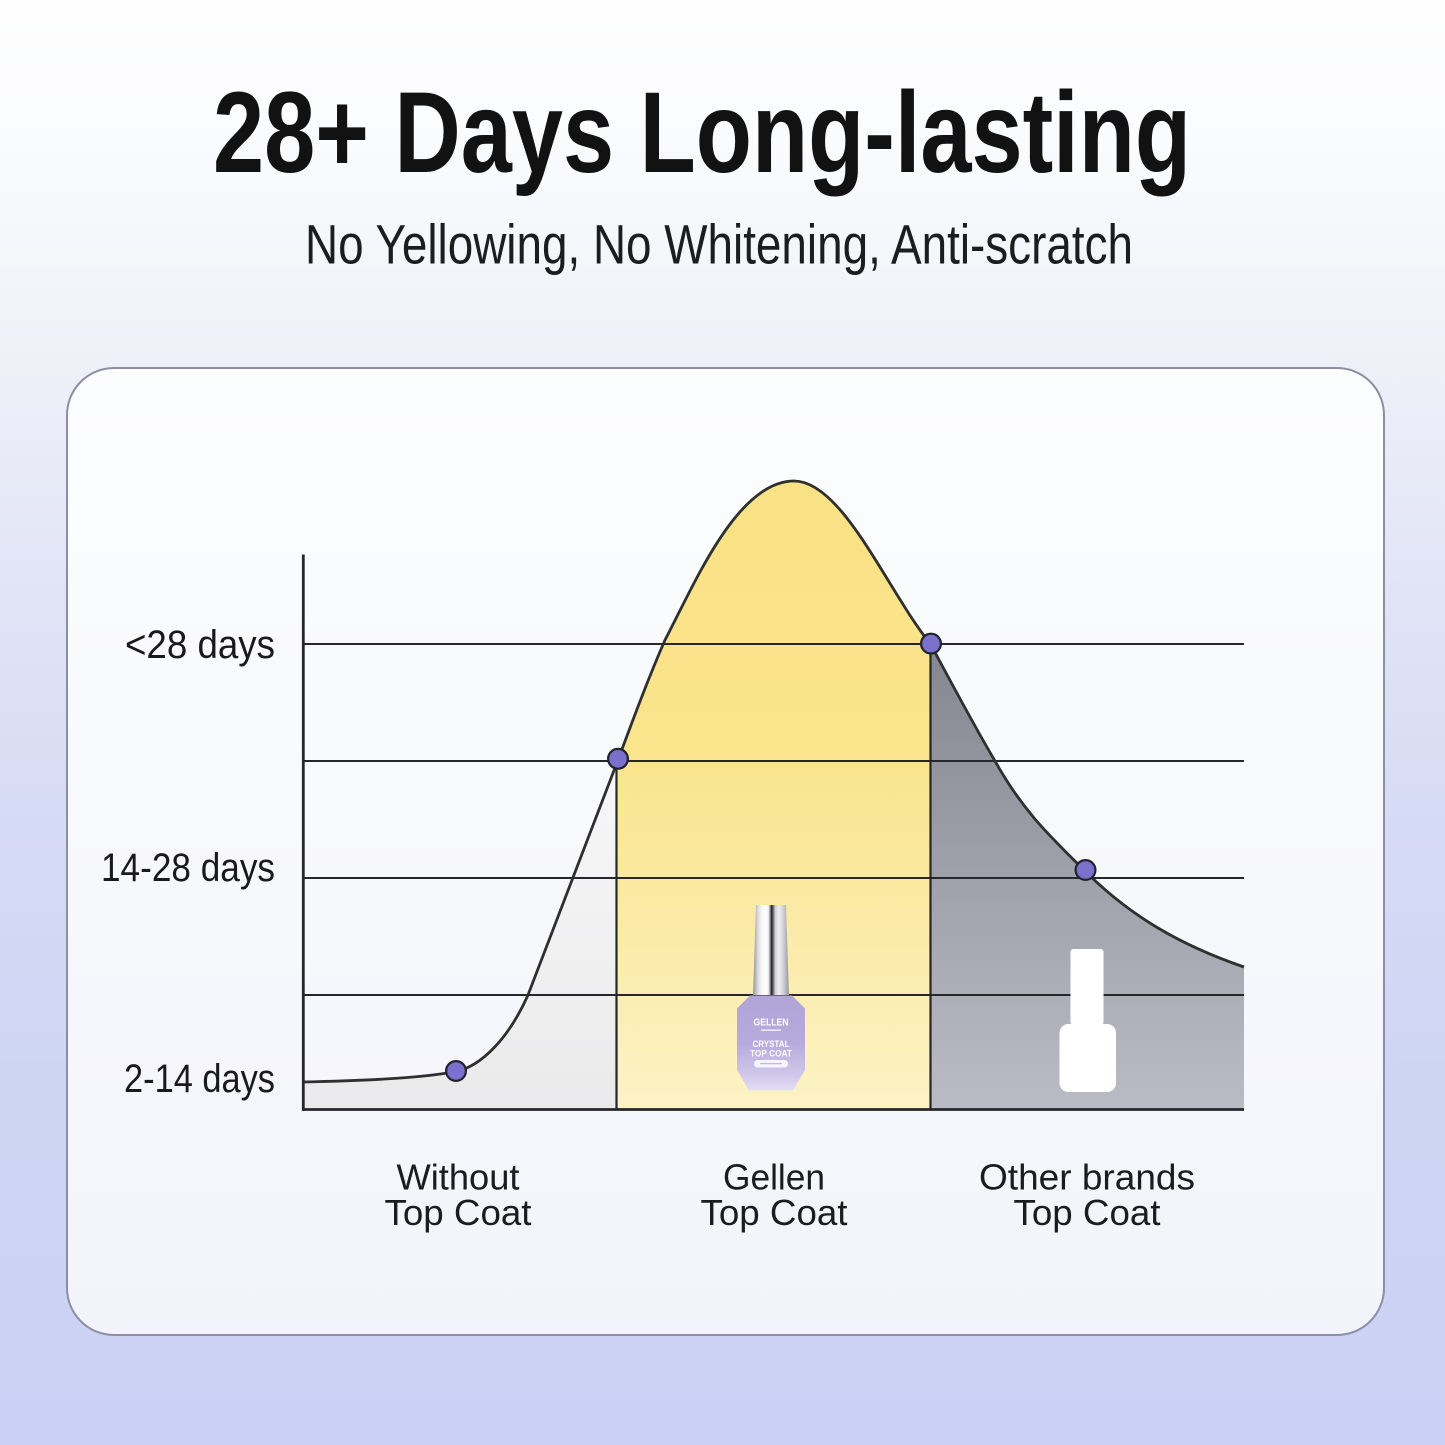 The image size is (1445, 1445). I want to click on svg-text: 2-14 days, so click(199, 1079).